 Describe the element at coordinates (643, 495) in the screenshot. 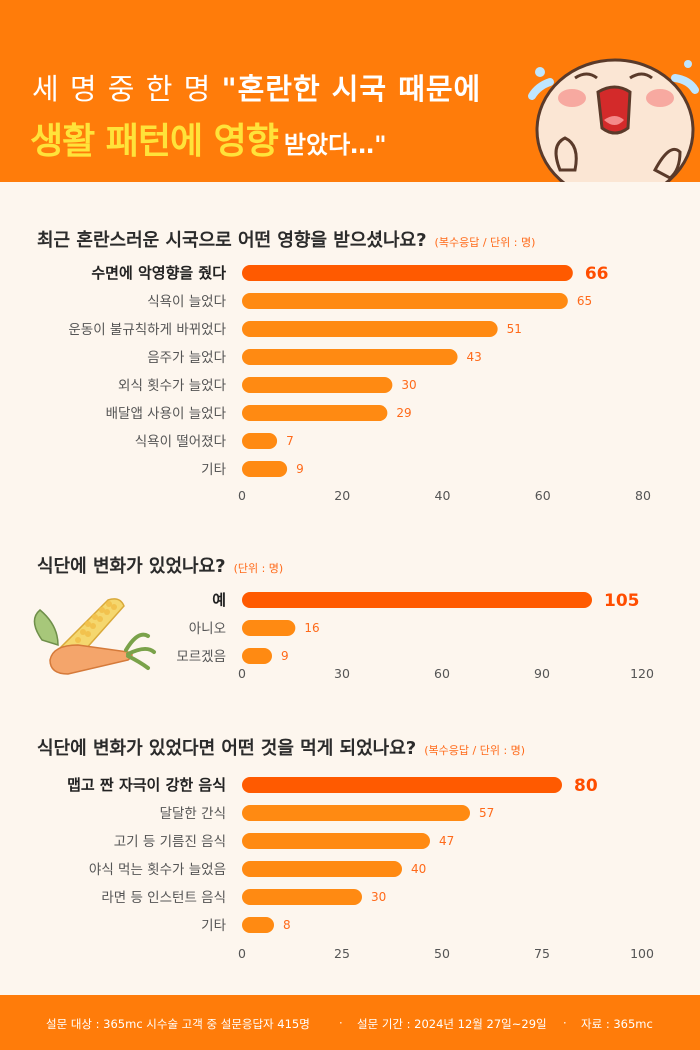

I see `x-tick-label: 80` at that location.